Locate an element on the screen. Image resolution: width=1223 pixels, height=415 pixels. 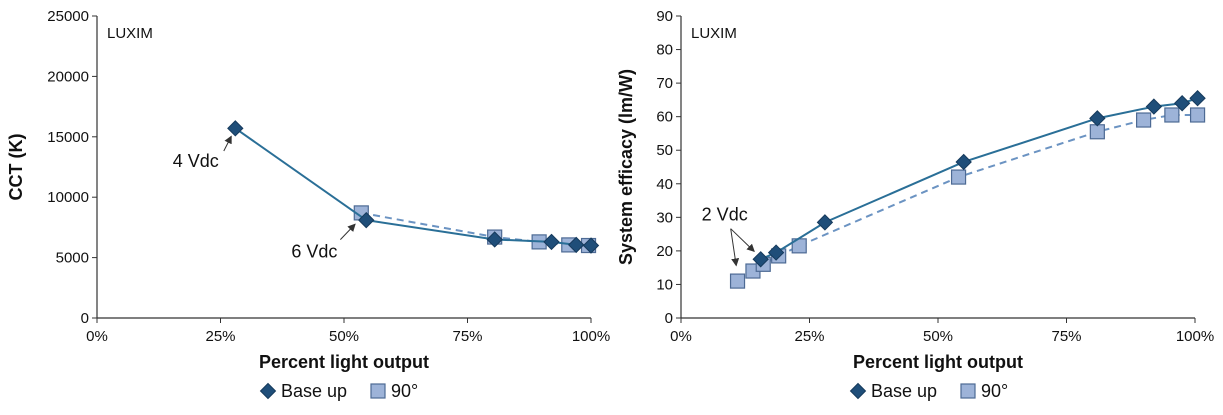
cct-y-tick-label: 25000 is located at coordinates (68, 16).